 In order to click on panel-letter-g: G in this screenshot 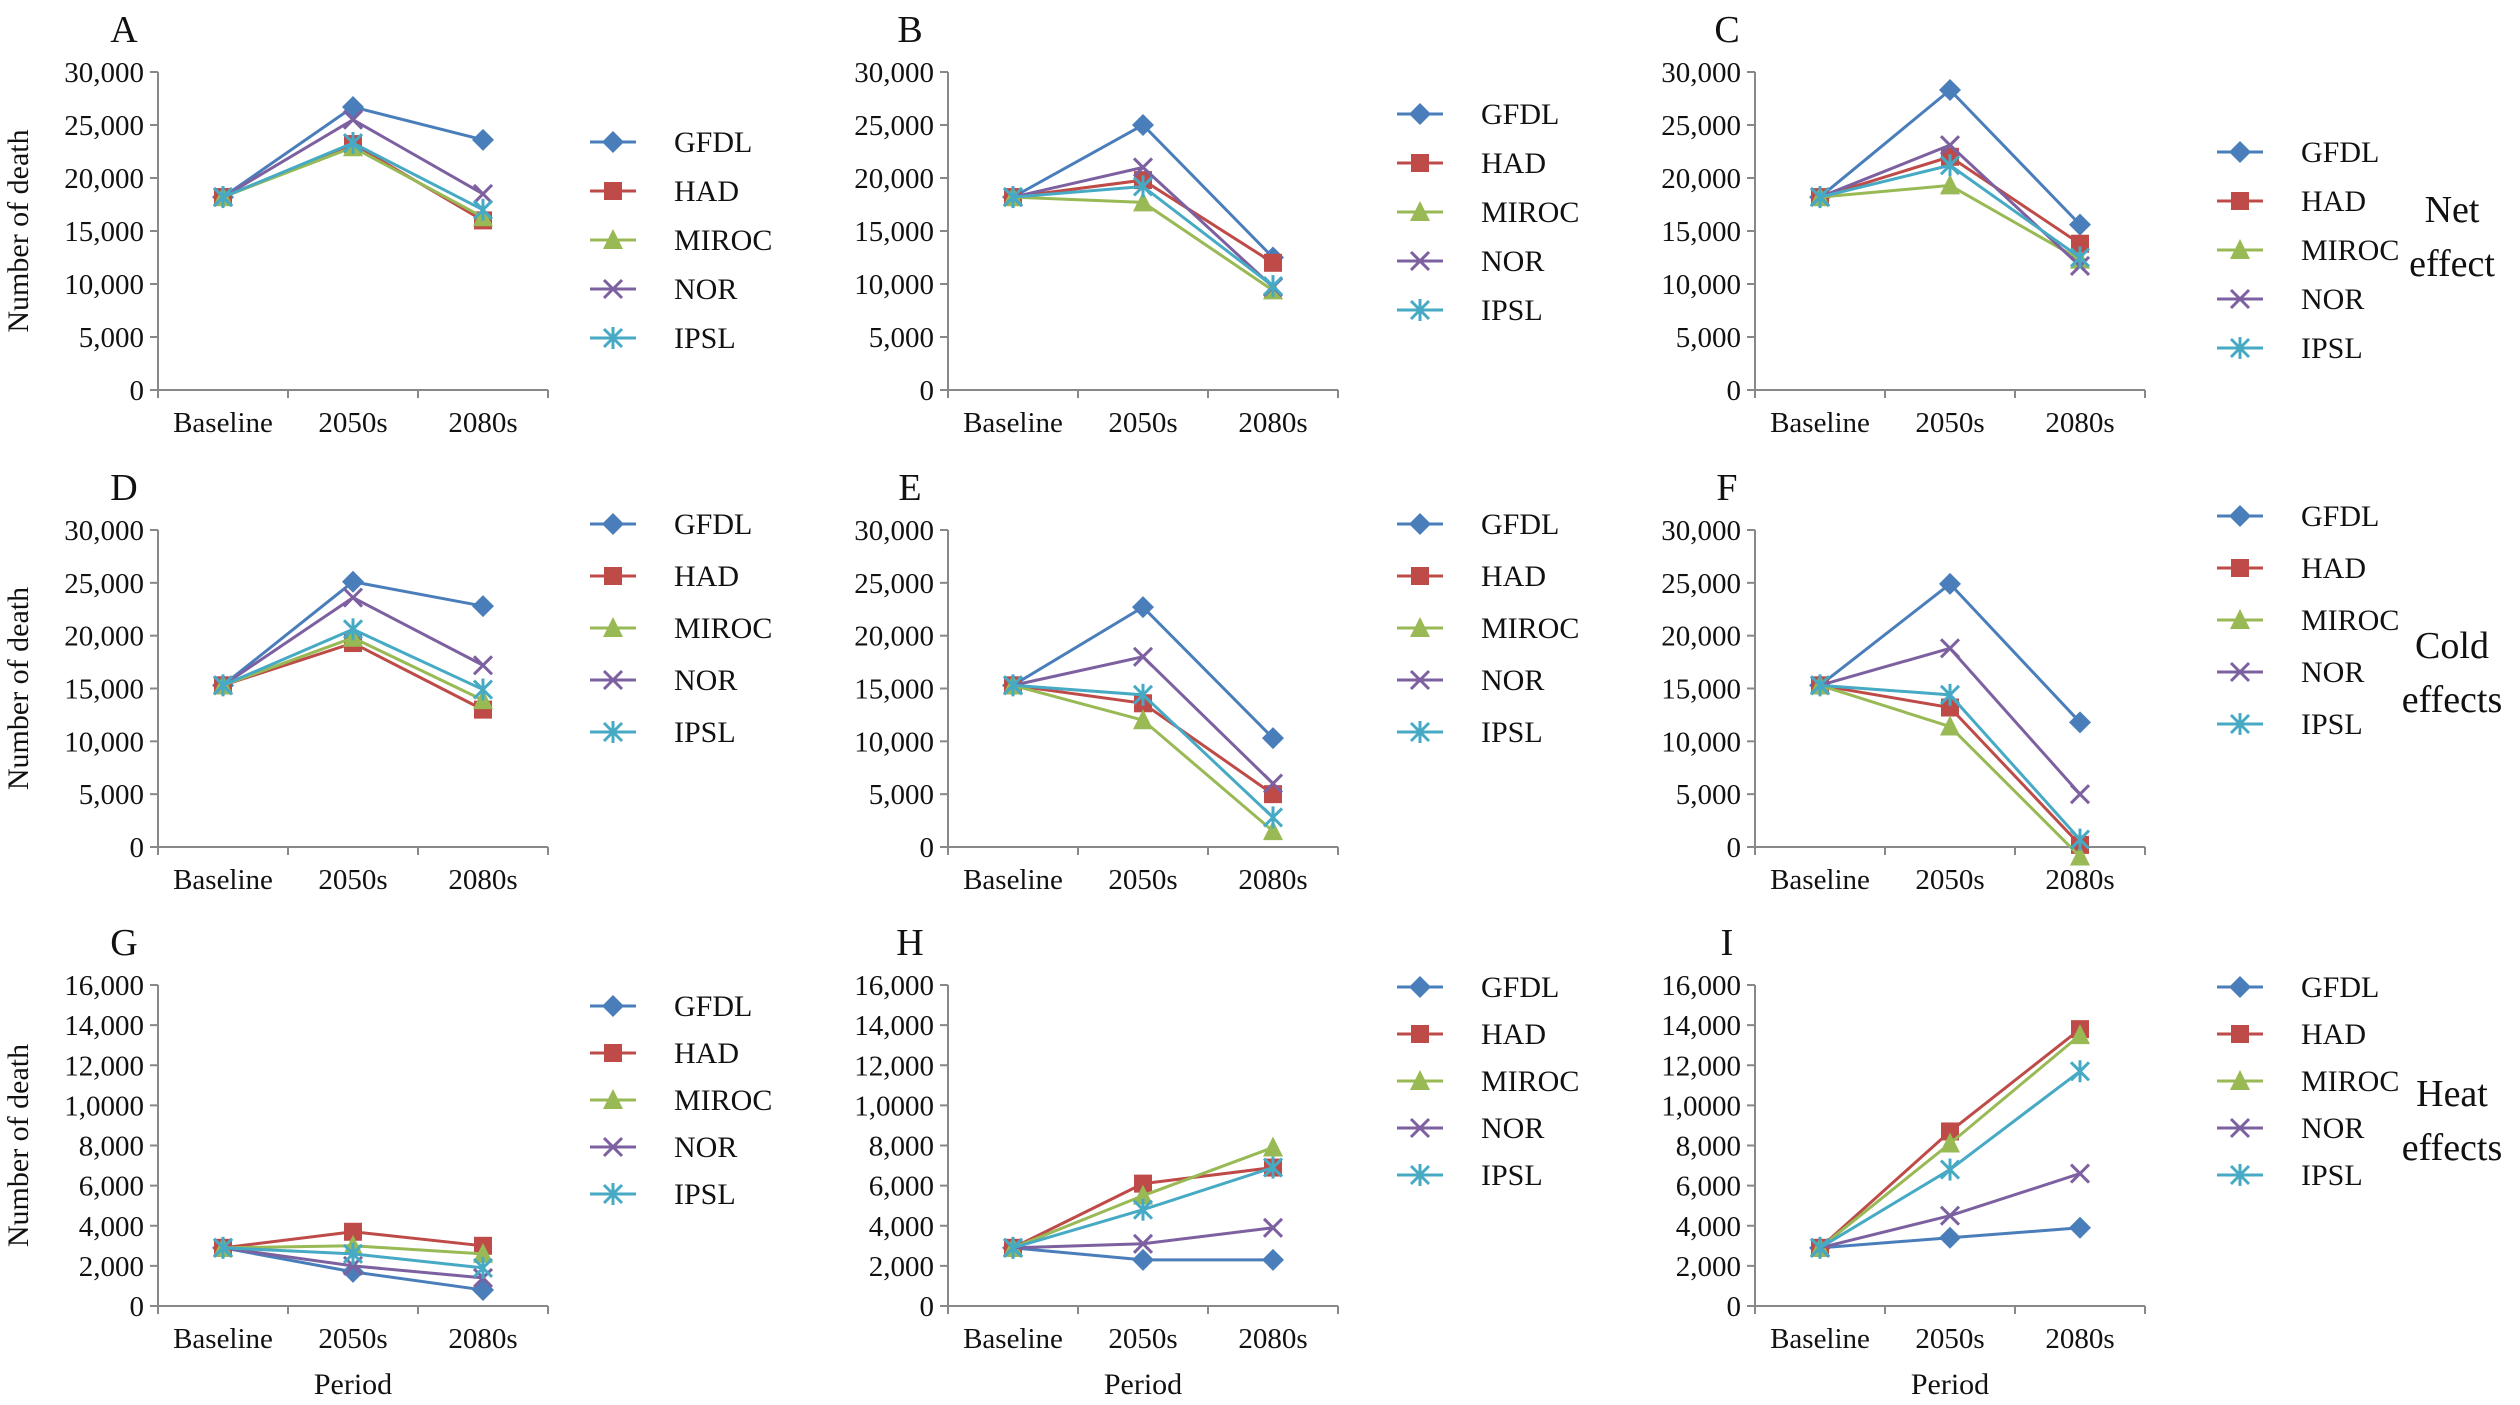, I will do `click(123, 943)`.